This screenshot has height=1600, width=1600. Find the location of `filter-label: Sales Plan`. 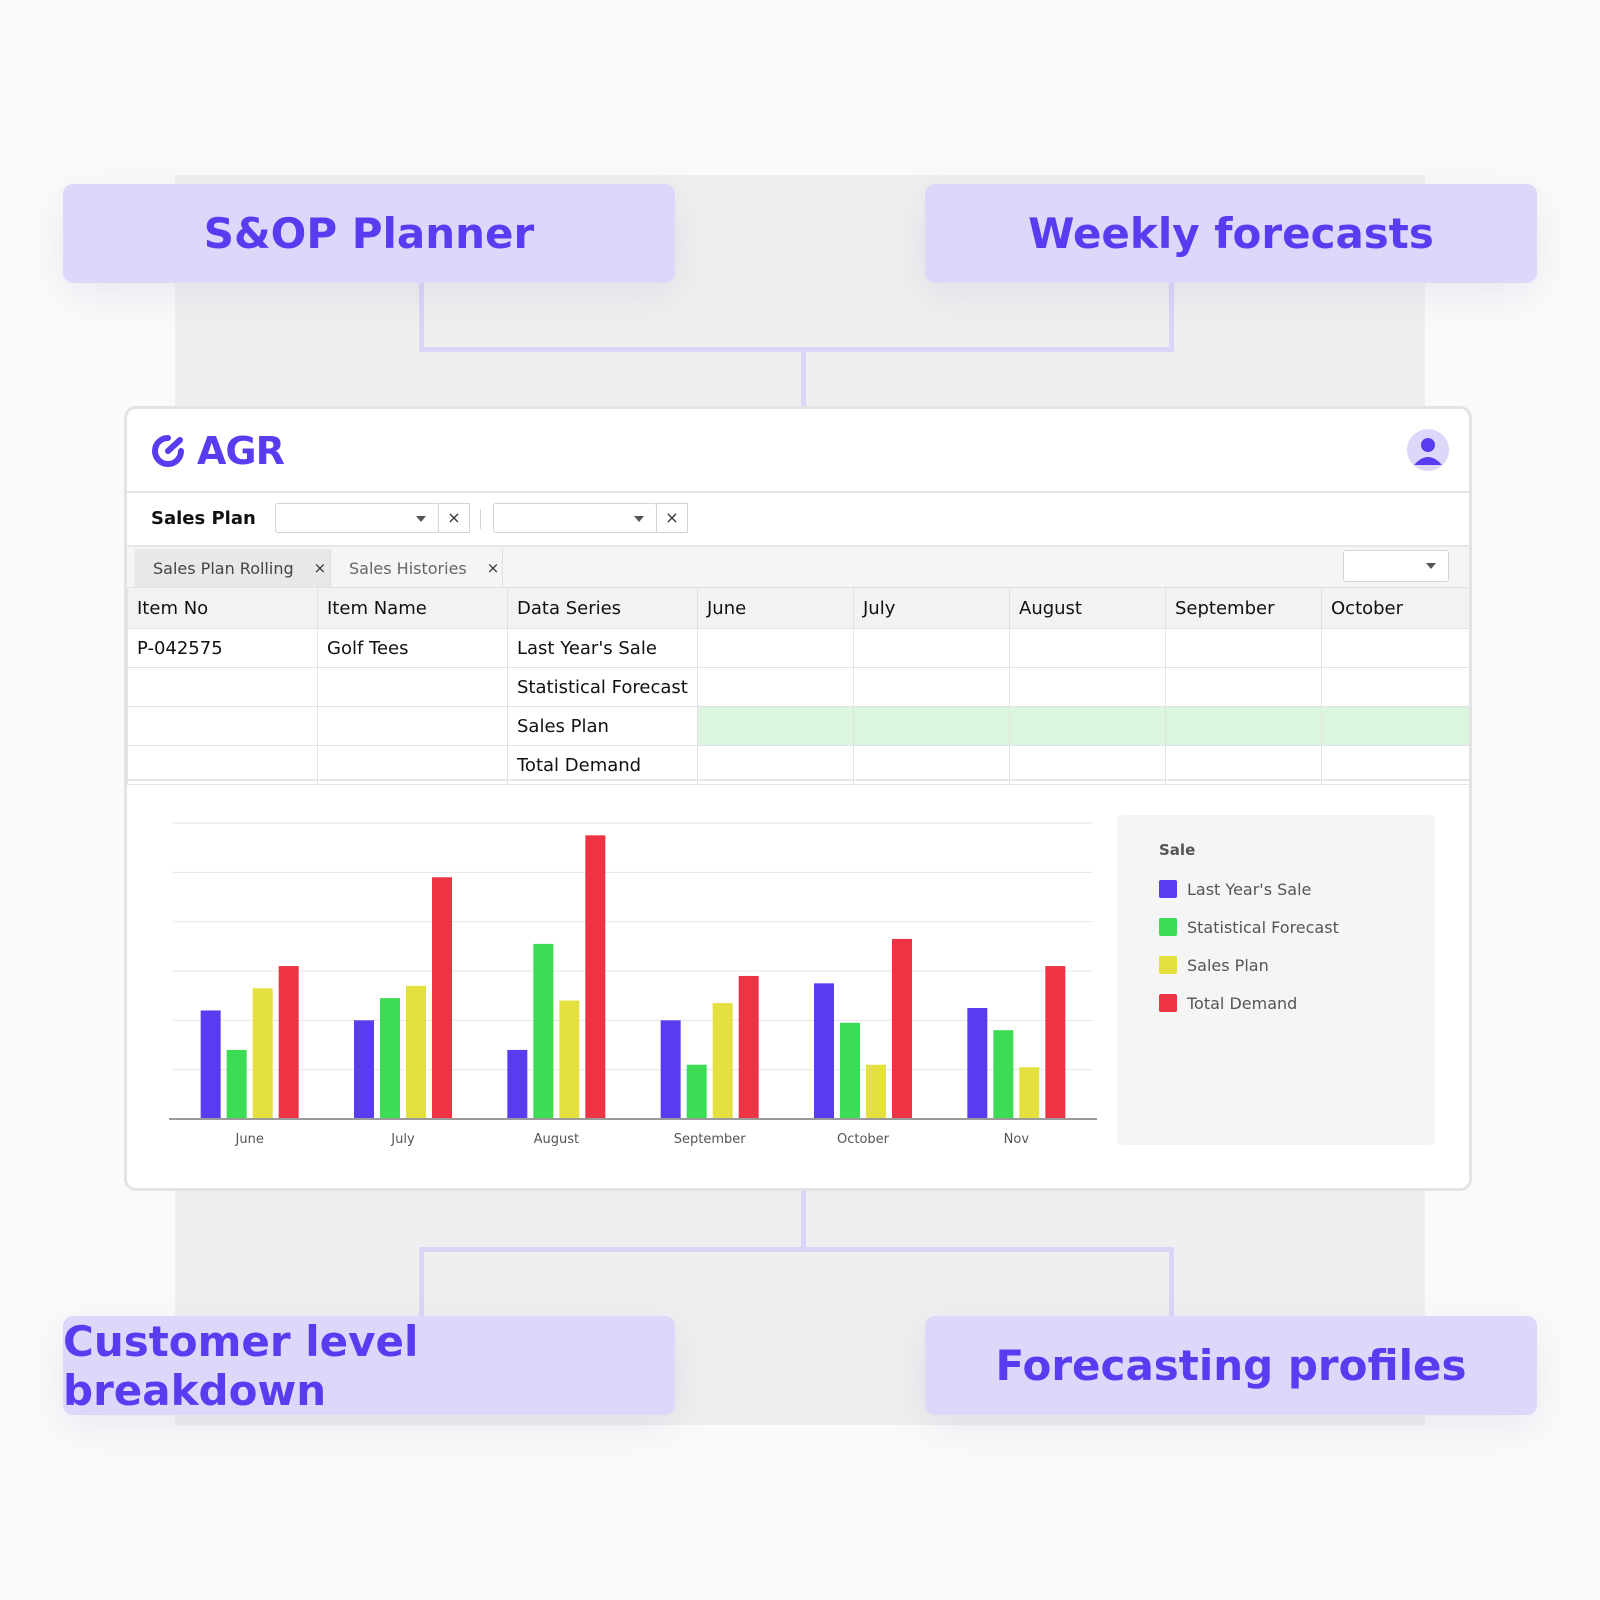

filter-label: Sales Plan is located at coordinates (203, 518).